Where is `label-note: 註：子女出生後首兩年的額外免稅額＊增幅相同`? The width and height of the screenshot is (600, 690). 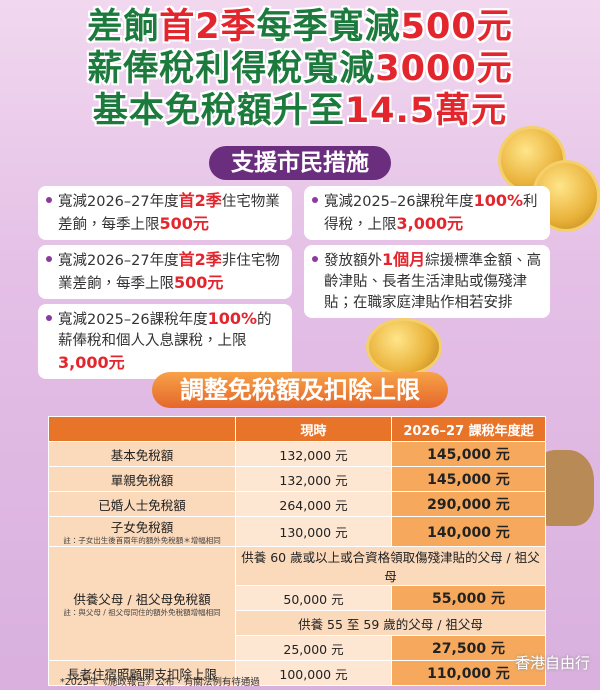
label-note: 註：子女出生後首兩年的額外免稅額＊增幅相同 is located at coordinates (142, 540).